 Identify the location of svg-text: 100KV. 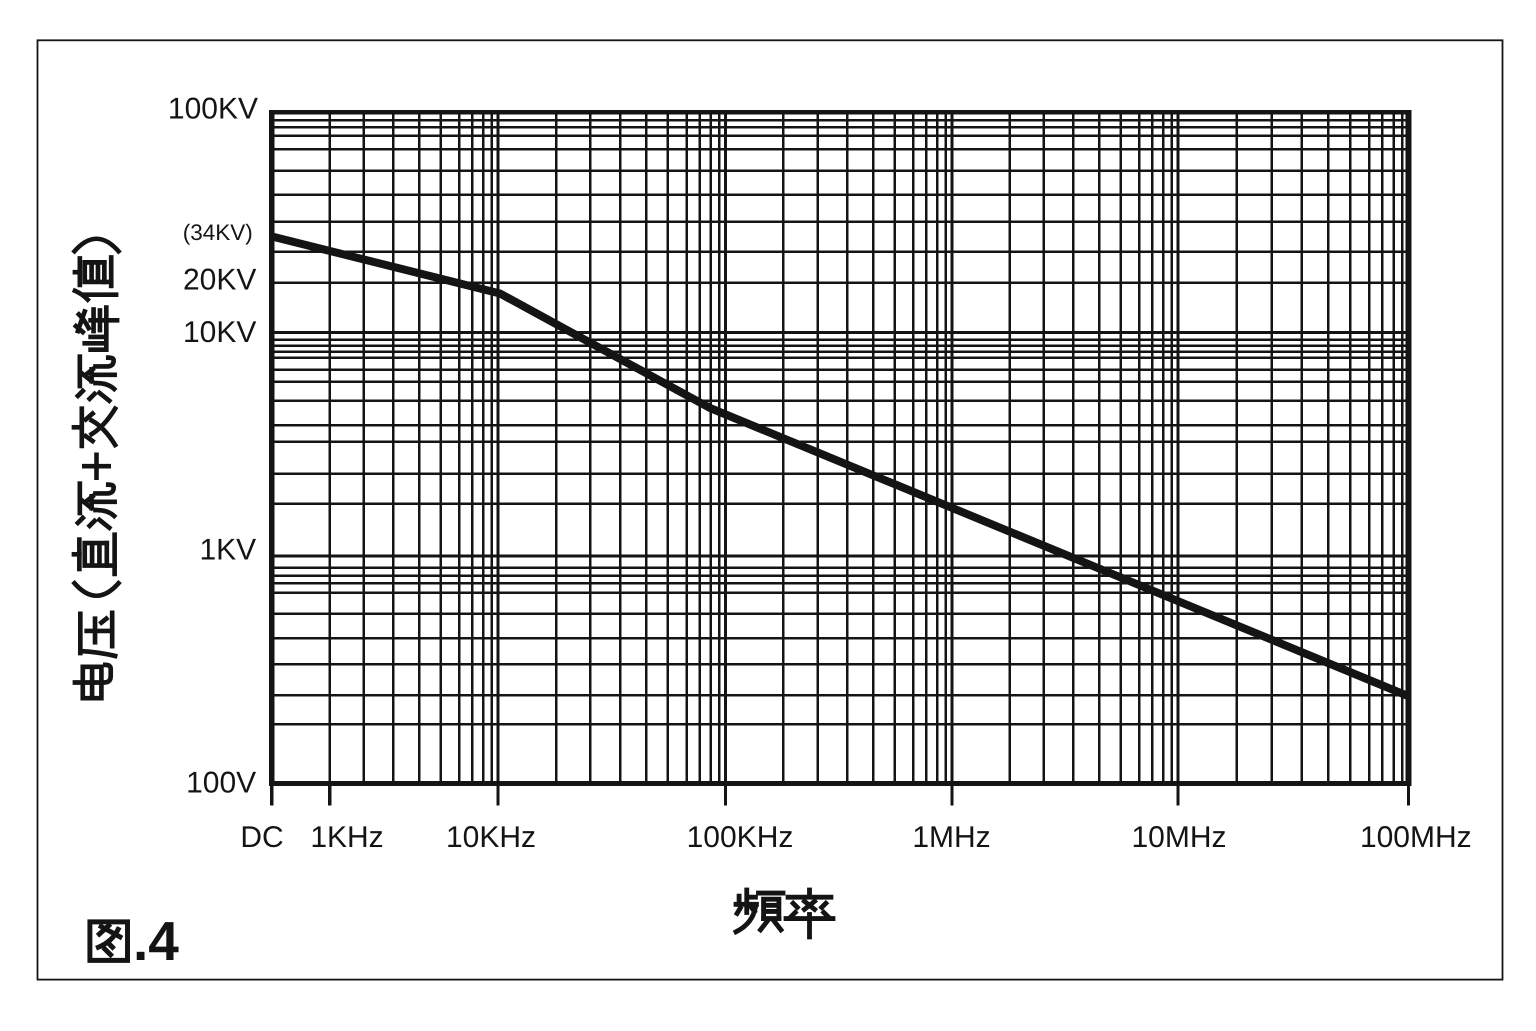
(213, 109).